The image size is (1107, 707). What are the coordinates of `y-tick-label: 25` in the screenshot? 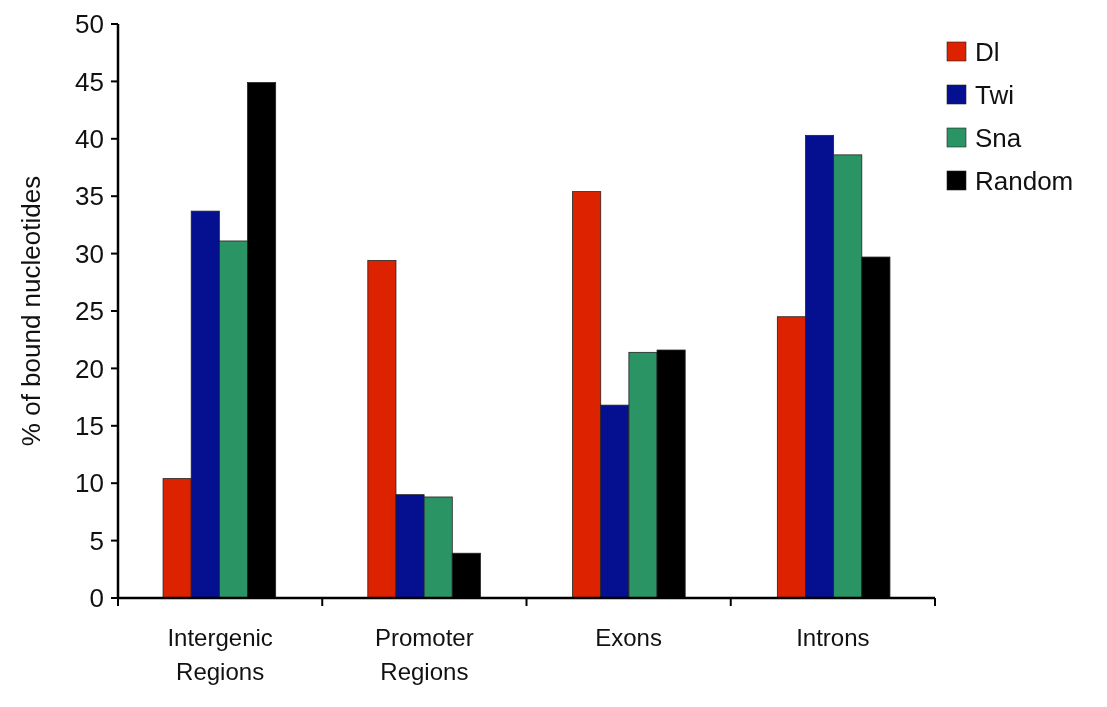 It's located at (89, 311).